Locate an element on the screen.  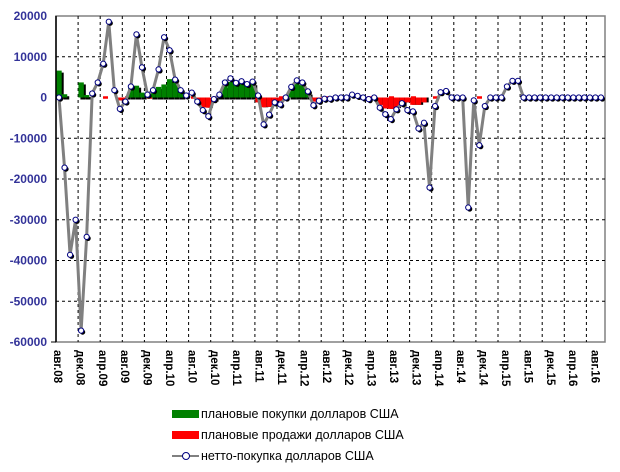
y-tick-label: -20000 is located at coordinates (29, 179).